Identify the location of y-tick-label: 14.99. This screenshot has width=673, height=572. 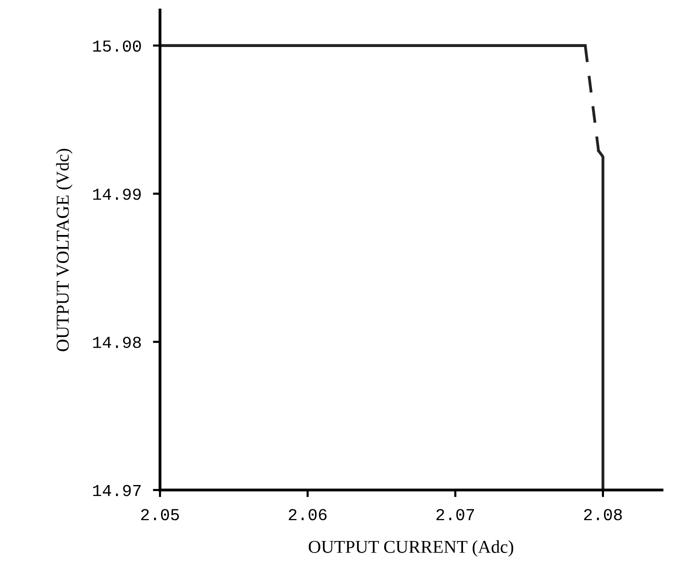
(117, 194).